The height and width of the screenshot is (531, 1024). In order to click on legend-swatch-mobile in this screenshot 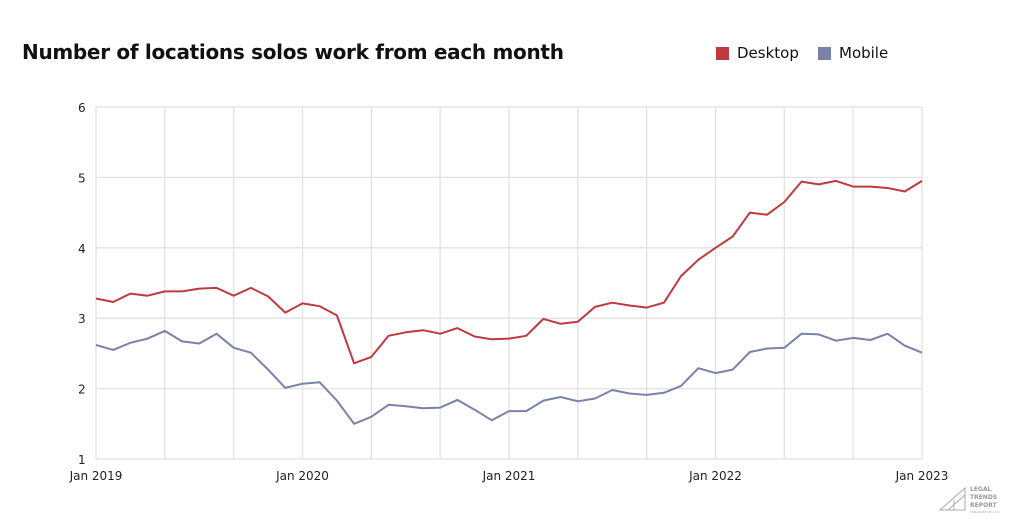, I will do `click(824, 53)`.